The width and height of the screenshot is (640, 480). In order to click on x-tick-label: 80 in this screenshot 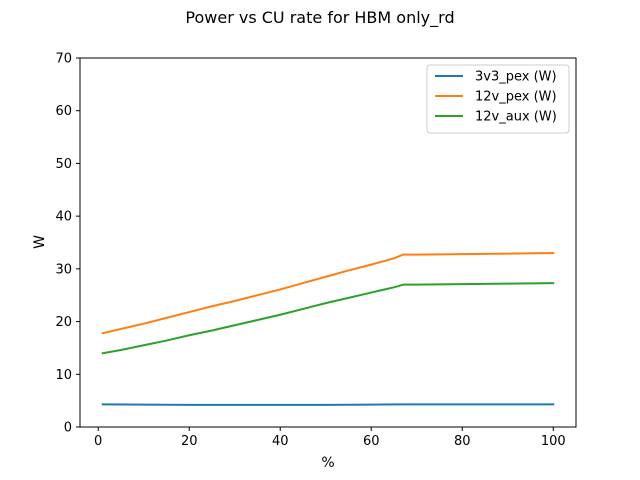, I will do `click(462, 441)`.